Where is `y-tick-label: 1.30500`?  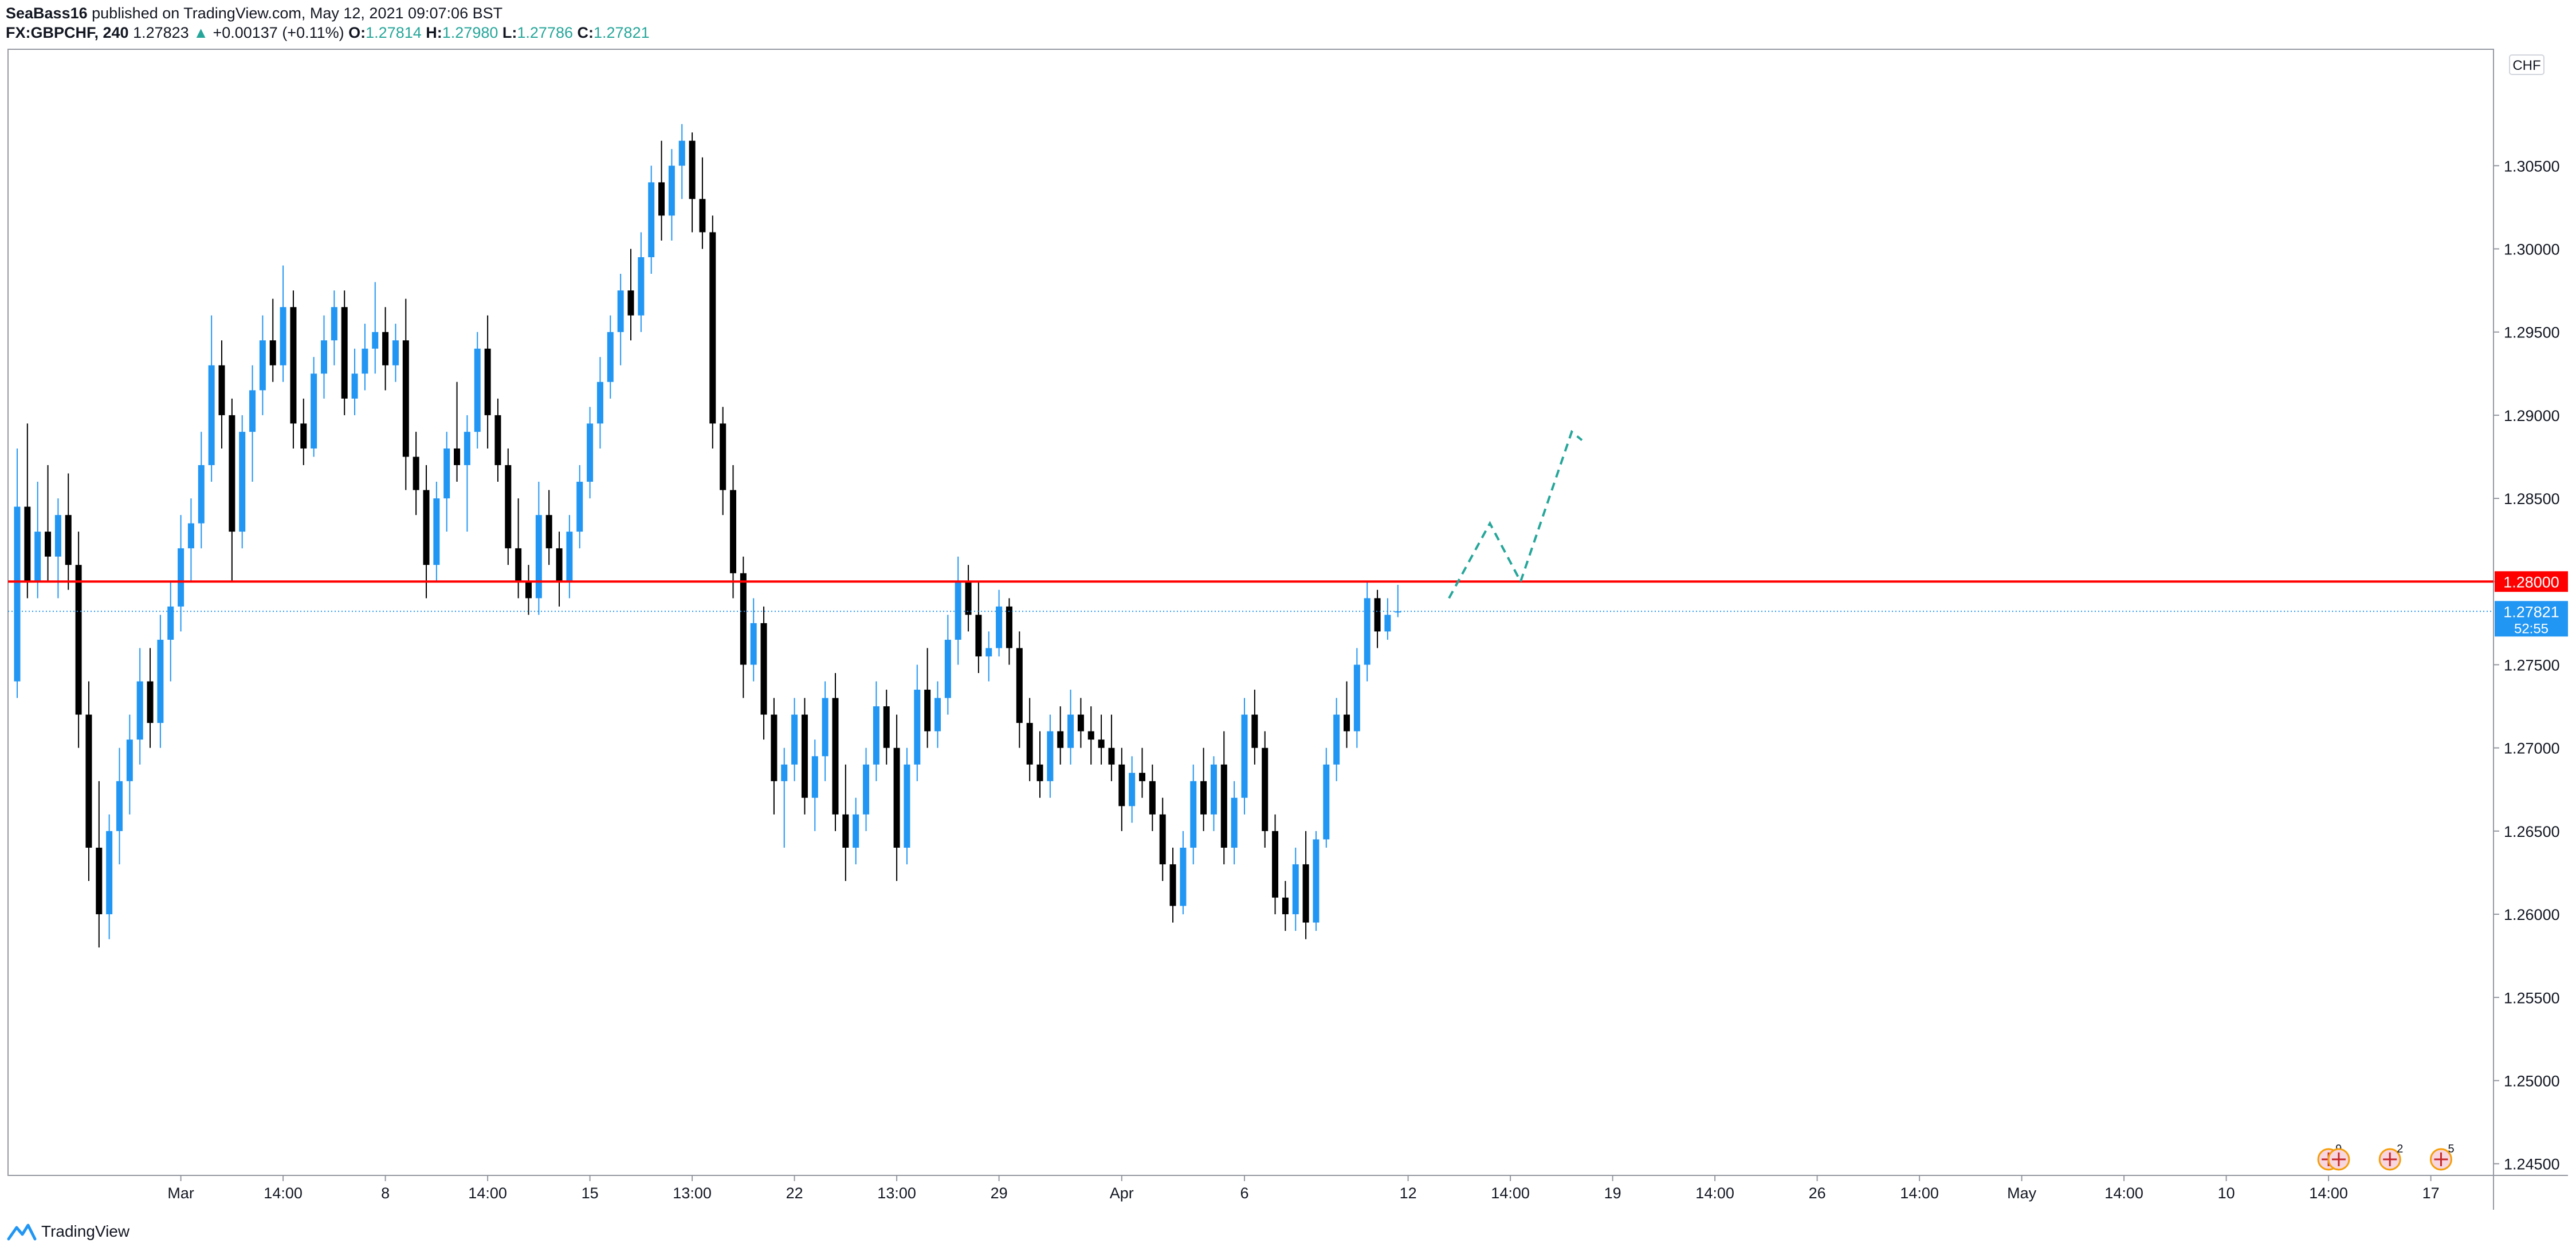
y-tick-label: 1.30500 is located at coordinates (2532, 166).